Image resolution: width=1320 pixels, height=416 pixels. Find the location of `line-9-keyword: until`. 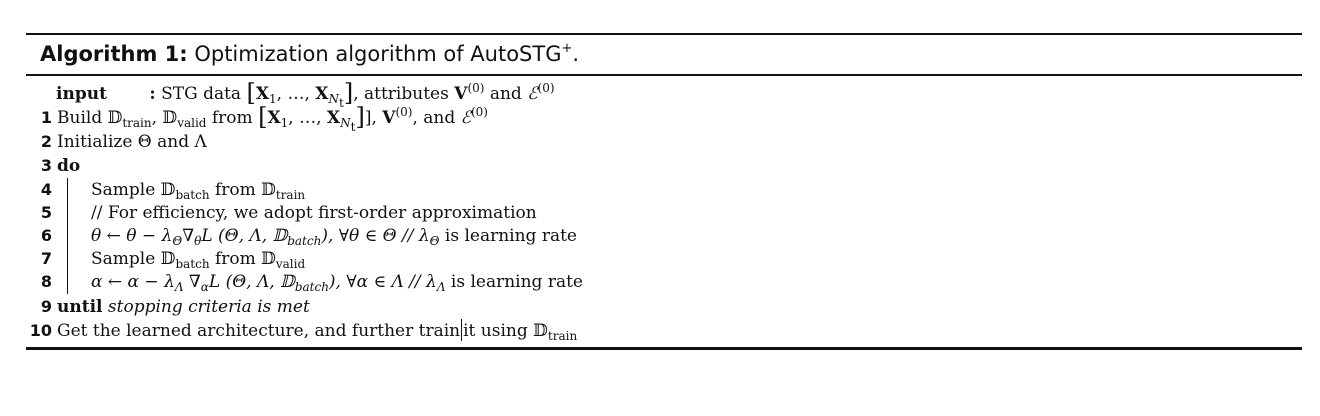

line-9-keyword: until is located at coordinates (80, 307).